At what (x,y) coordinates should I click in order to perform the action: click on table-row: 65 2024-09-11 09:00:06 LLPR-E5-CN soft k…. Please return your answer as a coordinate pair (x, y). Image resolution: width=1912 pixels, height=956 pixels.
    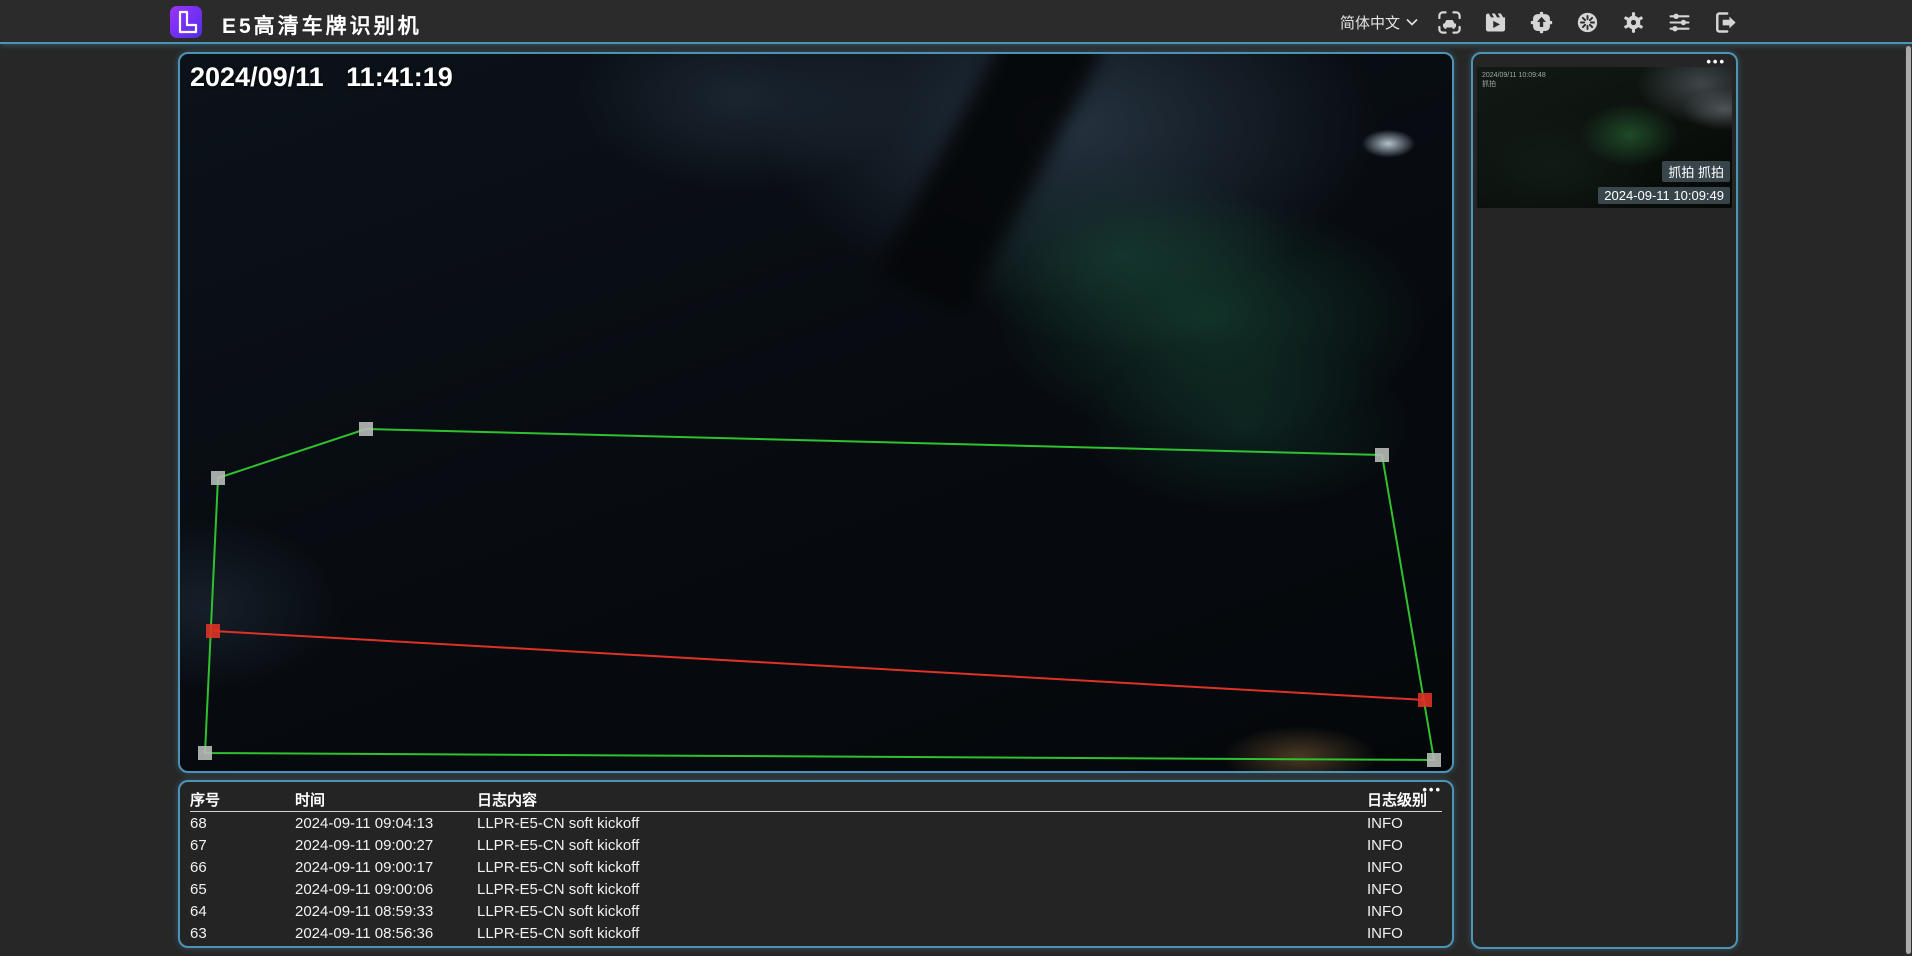
    Looking at the image, I should click on (816, 889).